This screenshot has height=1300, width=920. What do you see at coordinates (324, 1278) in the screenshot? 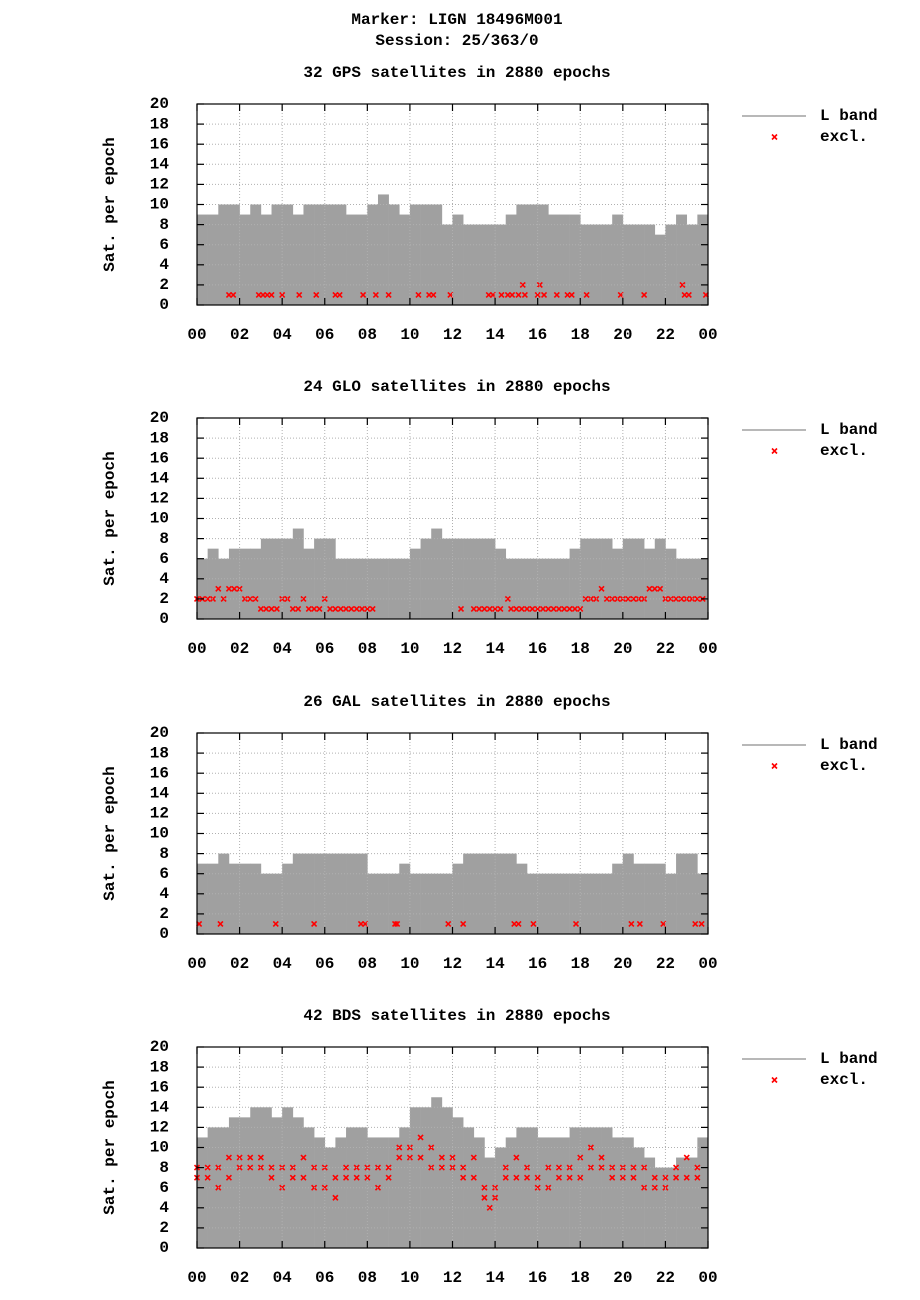
I see `x-tick-label: 06` at bounding box center [324, 1278].